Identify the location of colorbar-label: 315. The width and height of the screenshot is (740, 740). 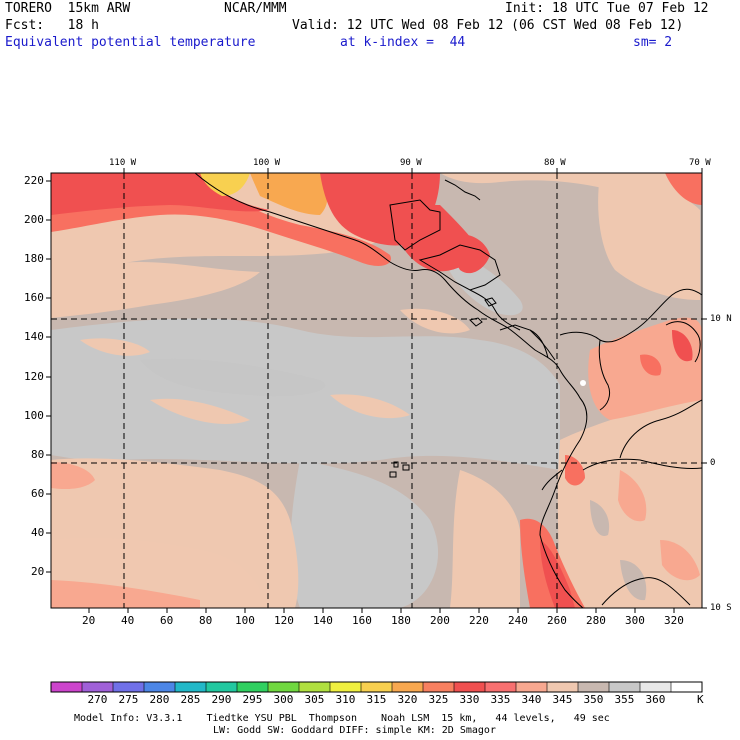
(376, 699).